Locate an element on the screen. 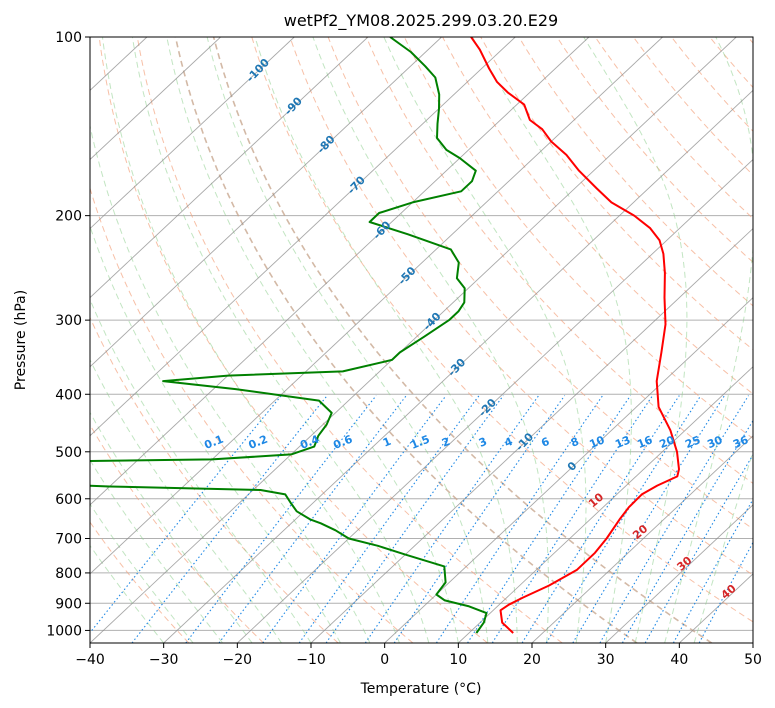  y-tick-label: 1000 is located at coordinates (64, 631).